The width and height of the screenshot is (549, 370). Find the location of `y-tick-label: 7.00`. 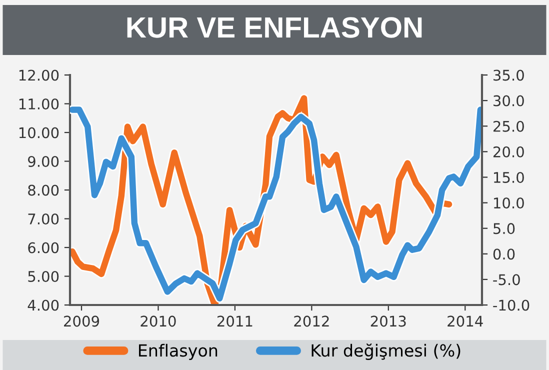

y-tick-label: 7.00 is located at coordinates (43, 218).